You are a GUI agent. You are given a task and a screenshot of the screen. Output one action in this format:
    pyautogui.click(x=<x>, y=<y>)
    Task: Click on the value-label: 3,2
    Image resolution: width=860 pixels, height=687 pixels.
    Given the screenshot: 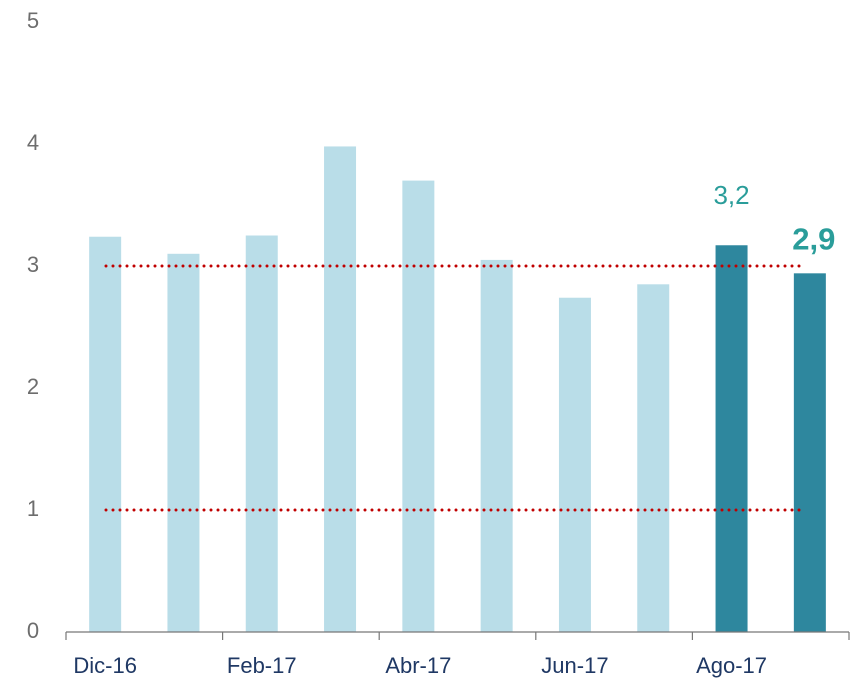 What is the action you would take?
    pyautogui.click(x=731, y=195)
    